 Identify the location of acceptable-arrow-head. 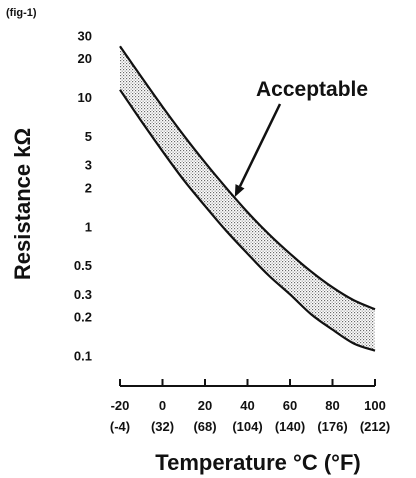
(239, 190).